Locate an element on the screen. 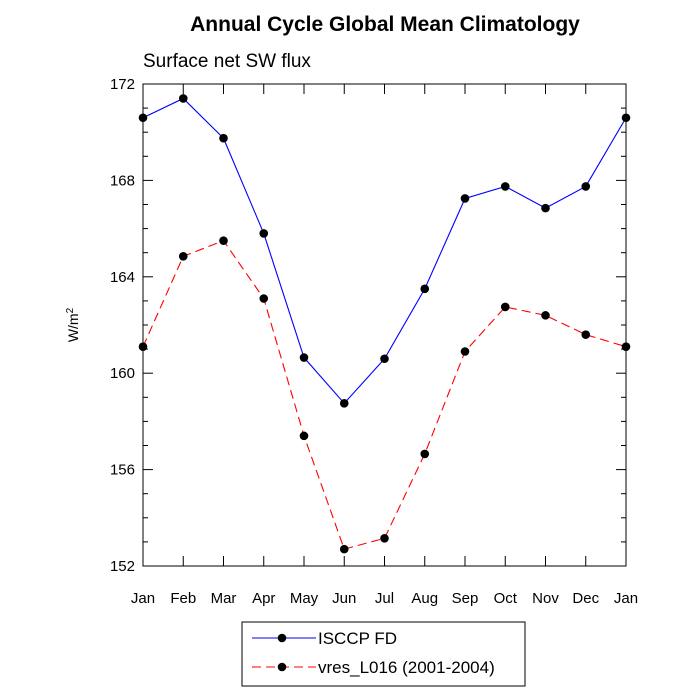  y-tick-label: 156 is located at coordinates (122, 470).